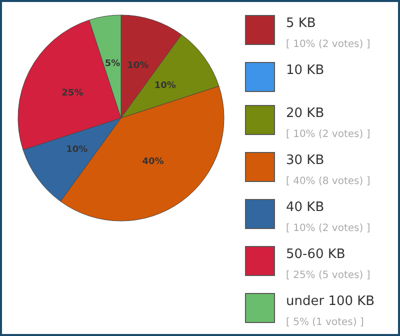  I want to click on legend-label: 40 KB, so click(306, 207).